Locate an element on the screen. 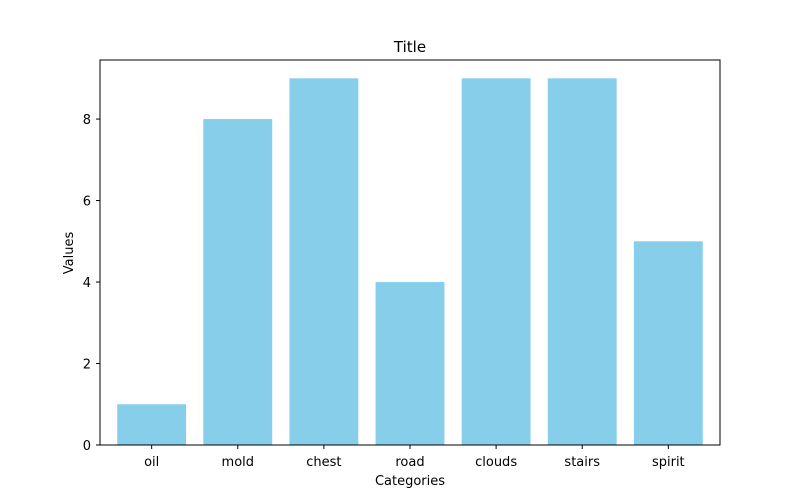 The image size is (800, 500). x-axis-label: Categories is located at coordinates (410, 481).